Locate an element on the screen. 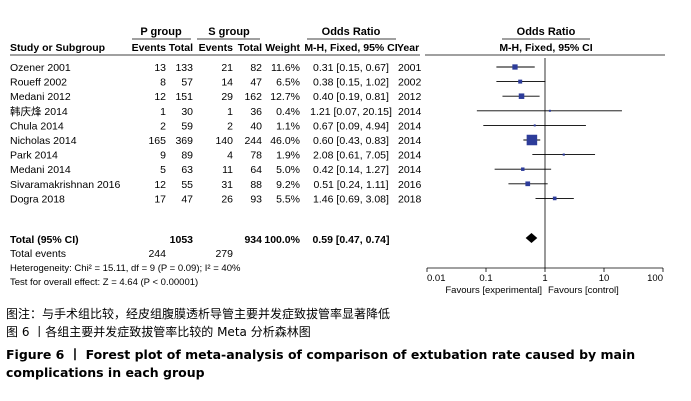  col-weight: Weight is located at coordinates (282, 48).